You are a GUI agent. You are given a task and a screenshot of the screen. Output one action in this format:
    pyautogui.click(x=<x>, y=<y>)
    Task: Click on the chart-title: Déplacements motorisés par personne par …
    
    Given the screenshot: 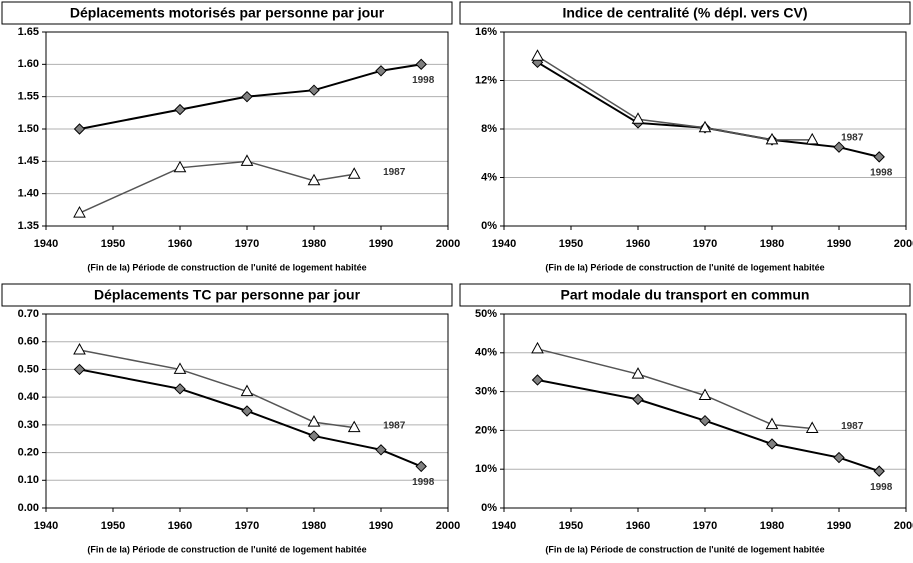 What is the action you would take?
    pyautogui.click(x=227, y=13)
    